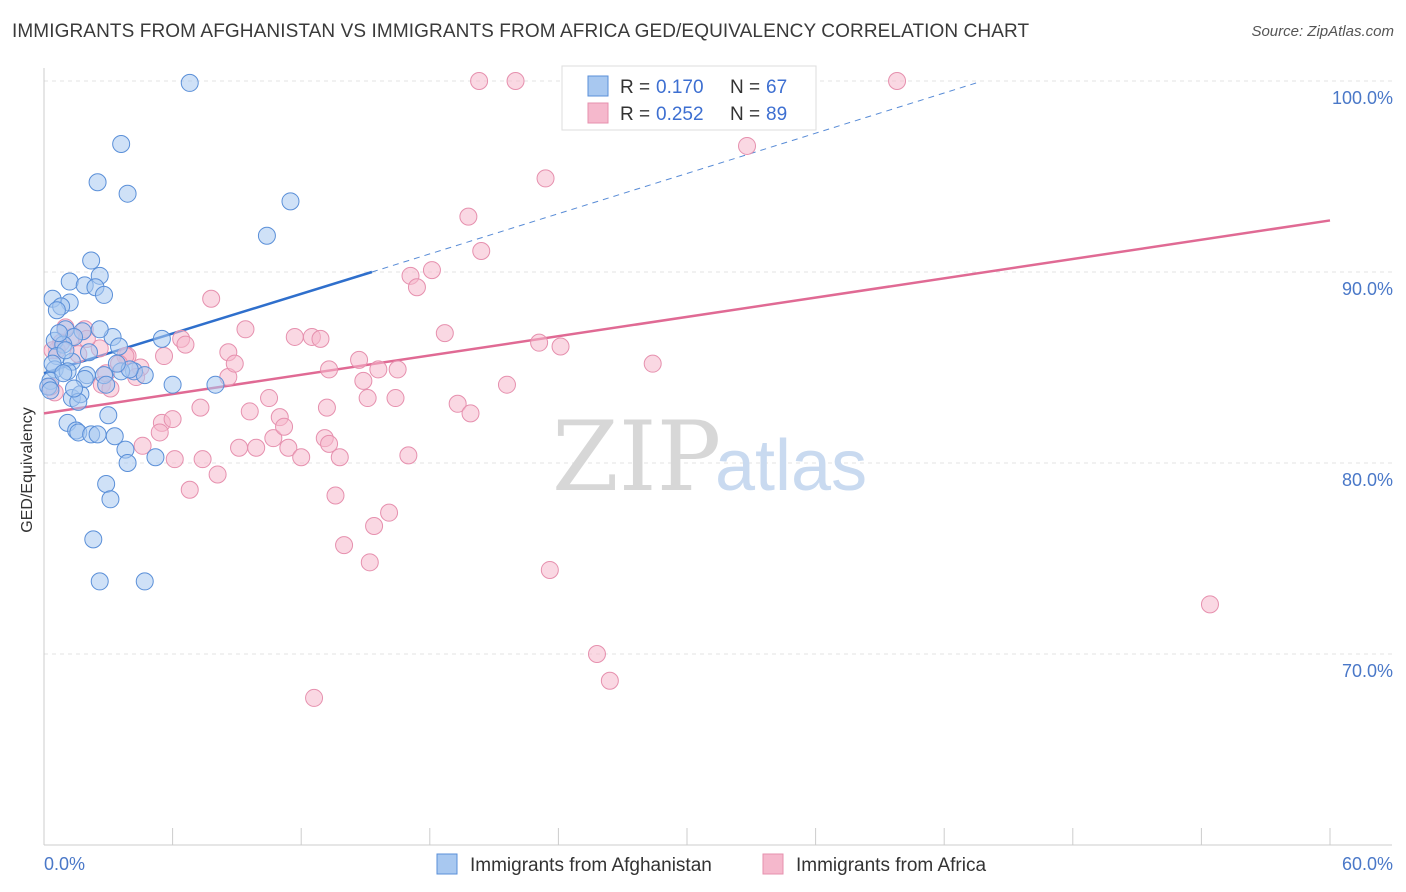 This screenshot has height=892, width=1406. I want to click on legend-n-value-afghanistan: 67, so click(776, 87).